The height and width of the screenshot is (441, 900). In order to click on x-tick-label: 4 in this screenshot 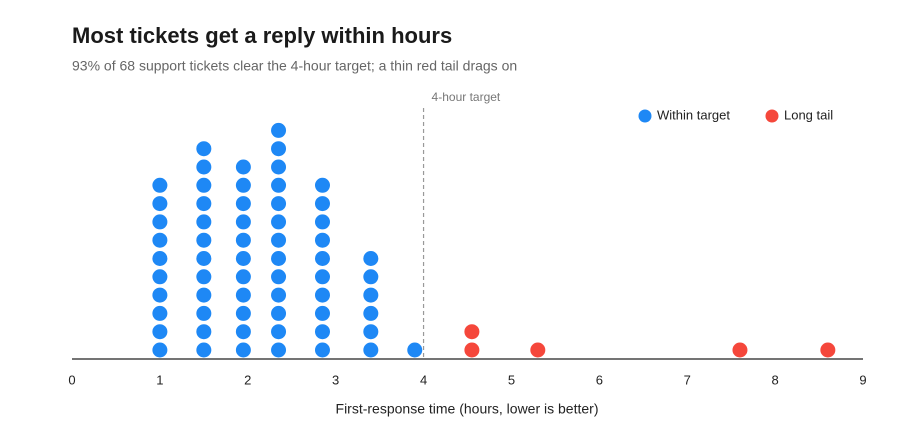, I will do `click(423, 379)`.